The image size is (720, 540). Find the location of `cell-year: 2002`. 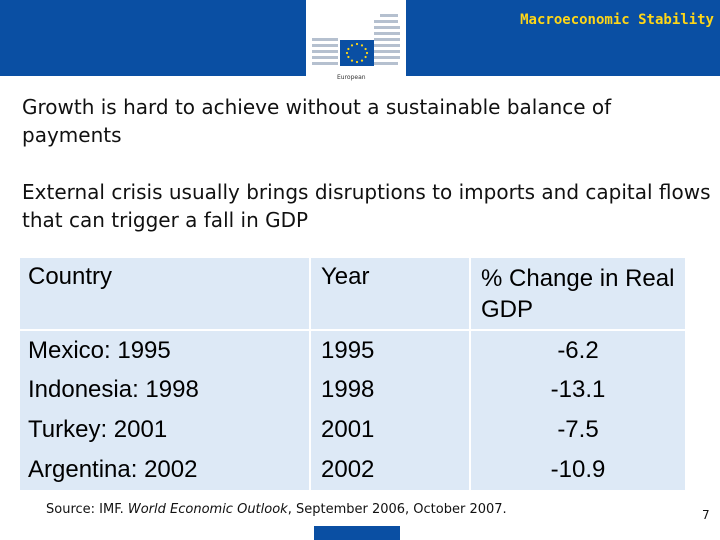

cell-year: 2002 is located at coordinates (390, 470).